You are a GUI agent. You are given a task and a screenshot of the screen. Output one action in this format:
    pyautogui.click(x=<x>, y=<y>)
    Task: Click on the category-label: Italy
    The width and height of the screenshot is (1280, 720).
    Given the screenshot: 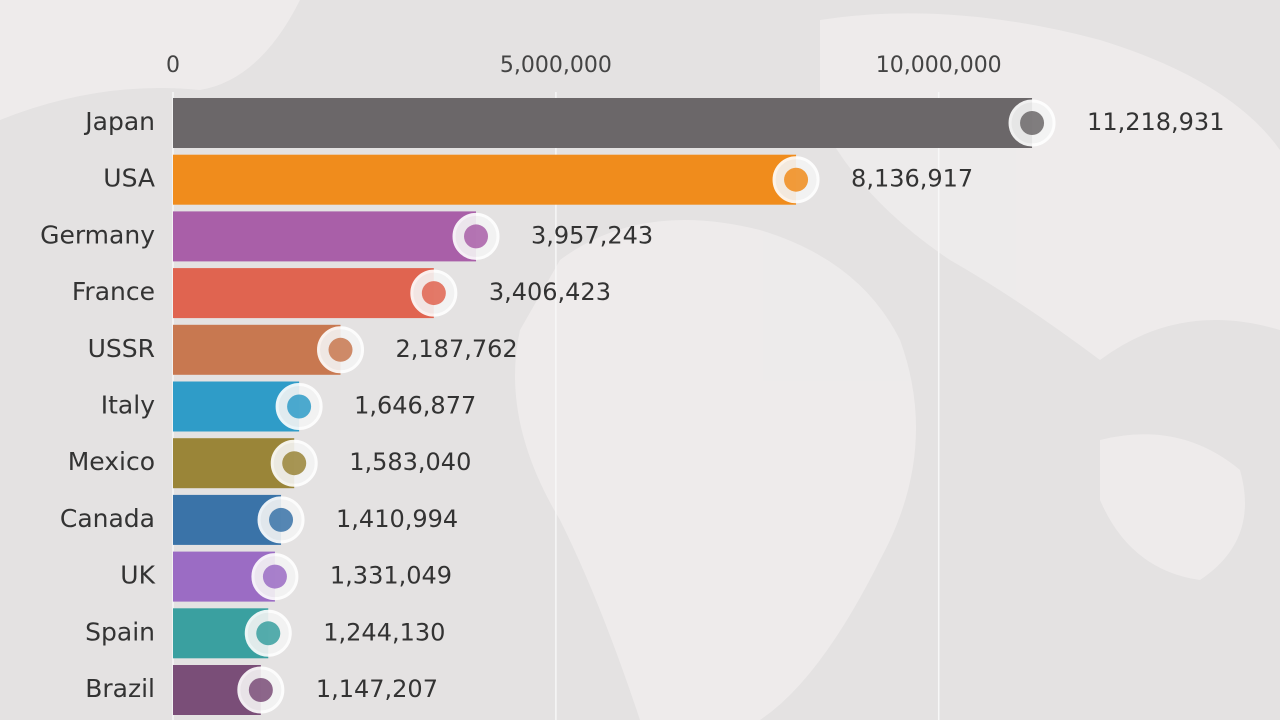 What is the action you would take?
    pyautogui.click(x=128, y=405)
    